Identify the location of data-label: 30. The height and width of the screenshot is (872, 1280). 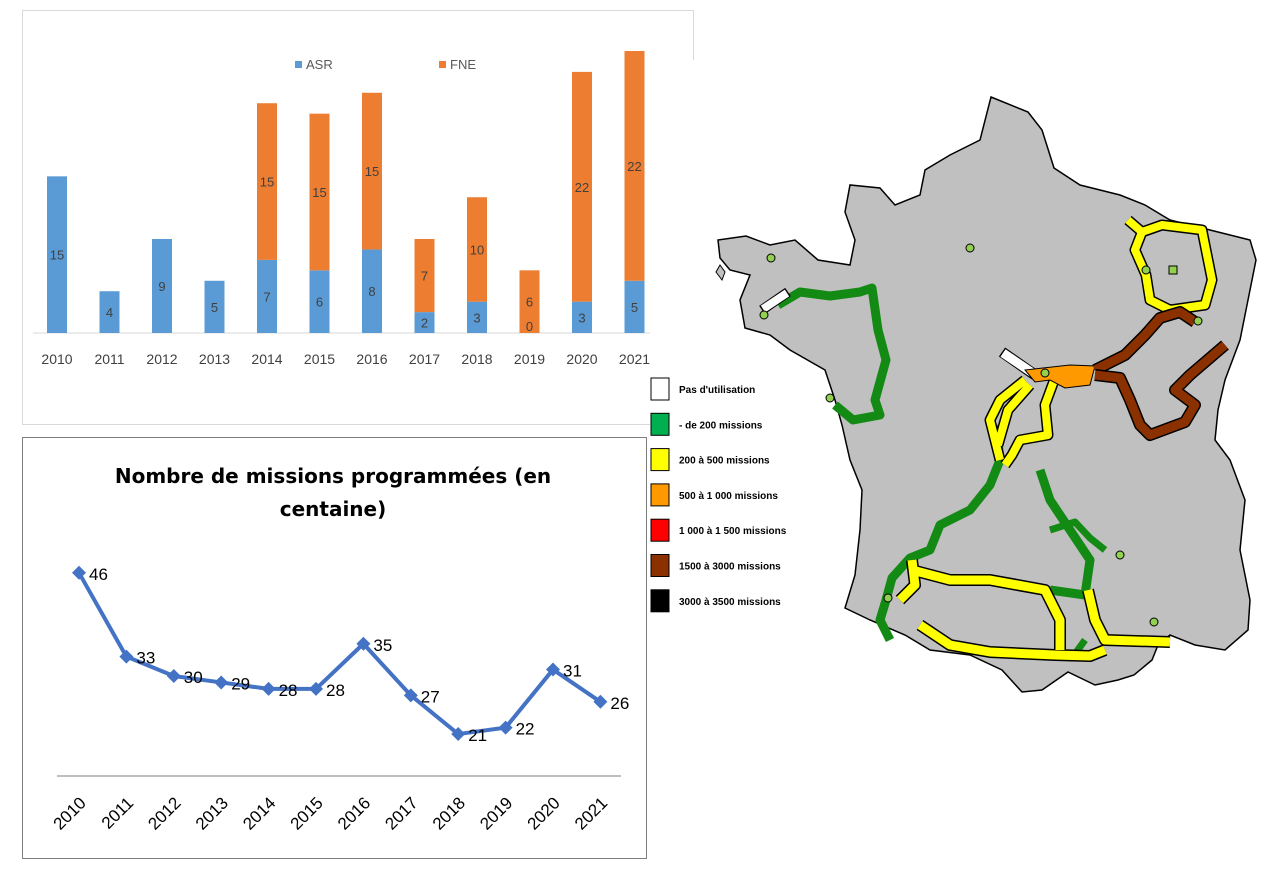
(193, 677).